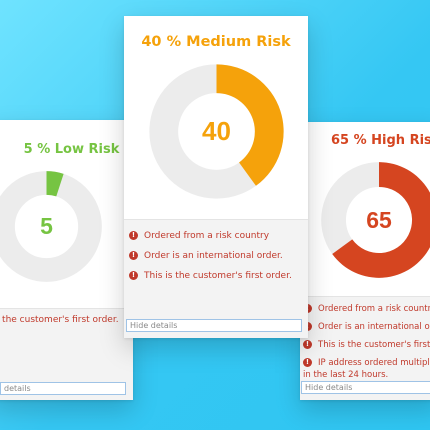  I want to click on risk-reason: ! This is the customer's first order., so click(210, 276).